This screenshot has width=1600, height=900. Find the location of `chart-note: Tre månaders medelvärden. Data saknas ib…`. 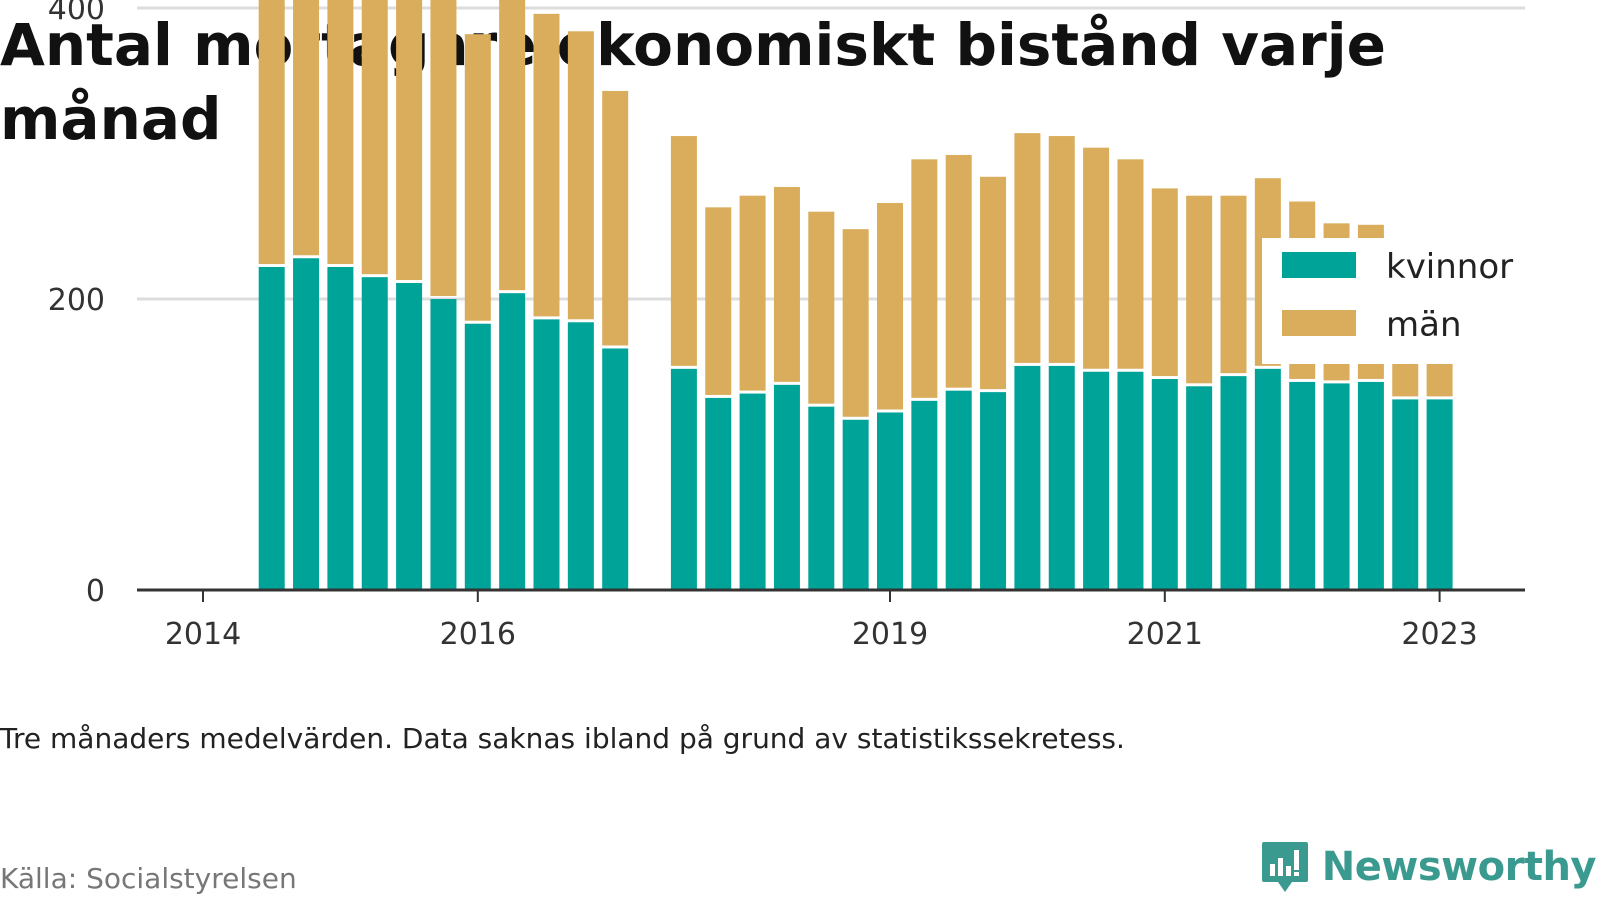

chart-note: Tre månaders medelvärden. Data saknas ib… is located at coordinates (562, 738).